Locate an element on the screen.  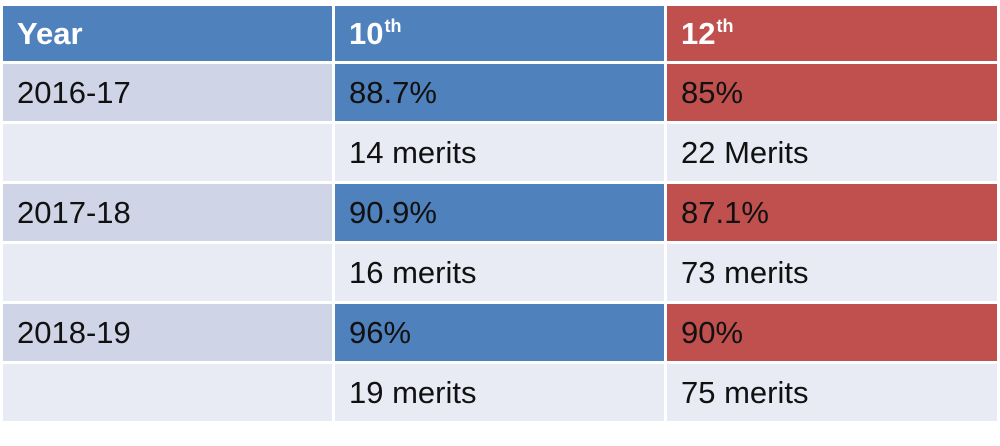
merits-10th-cell: 16 merits is located at coordinates (499, 272).